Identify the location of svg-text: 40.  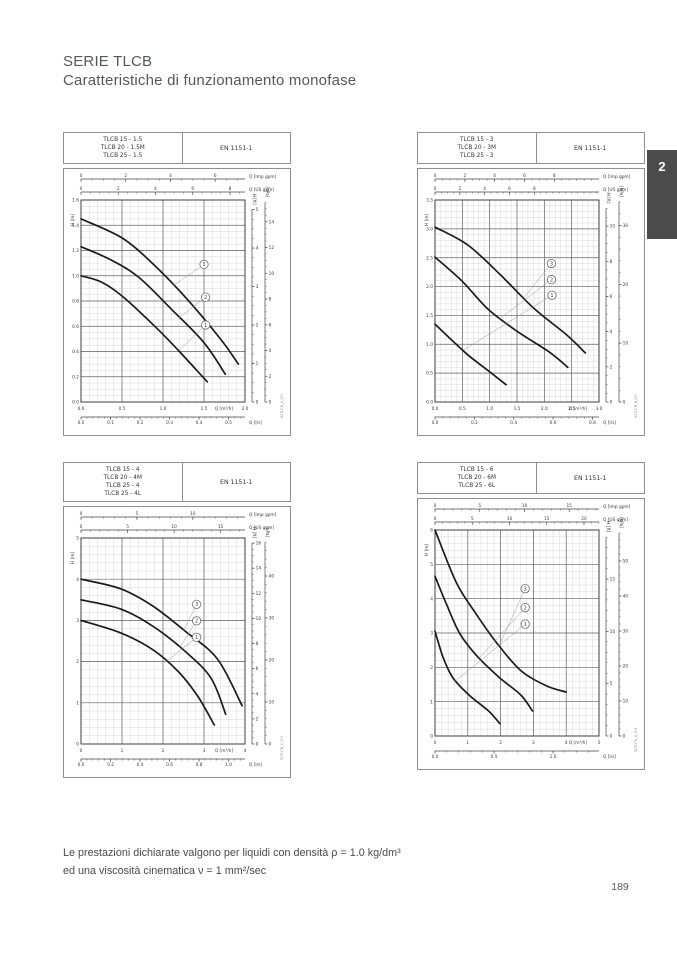
(626, 596).